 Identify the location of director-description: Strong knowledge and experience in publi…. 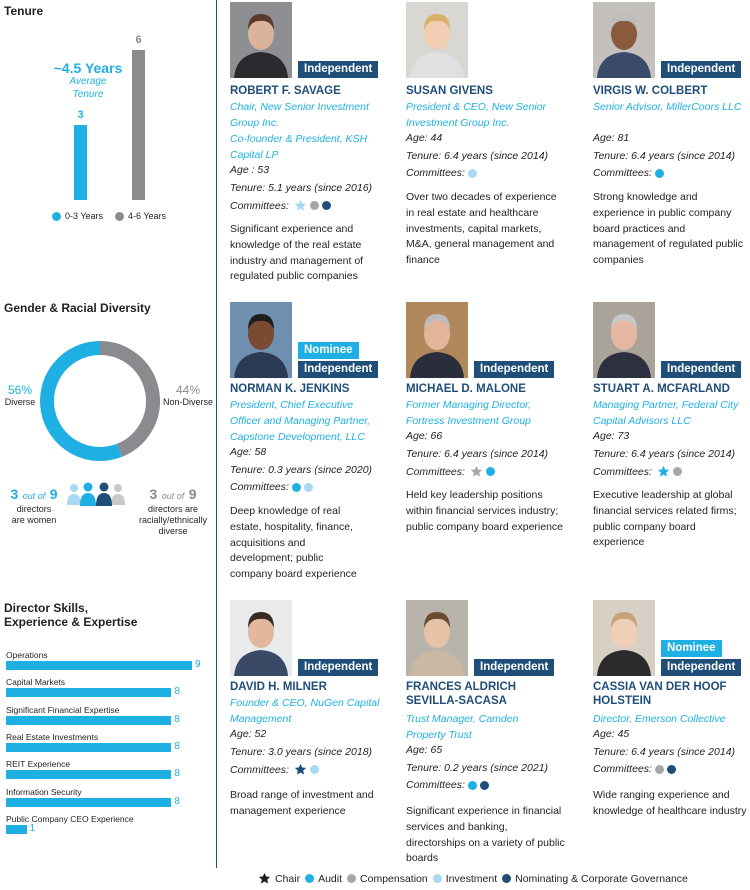
(668, 228).